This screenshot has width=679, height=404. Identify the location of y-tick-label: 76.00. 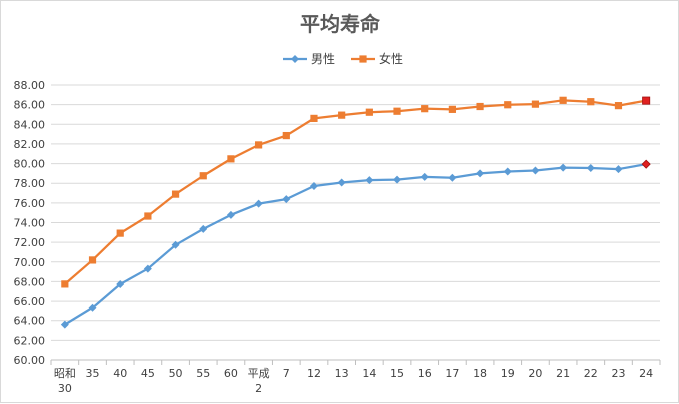
(30, 203).